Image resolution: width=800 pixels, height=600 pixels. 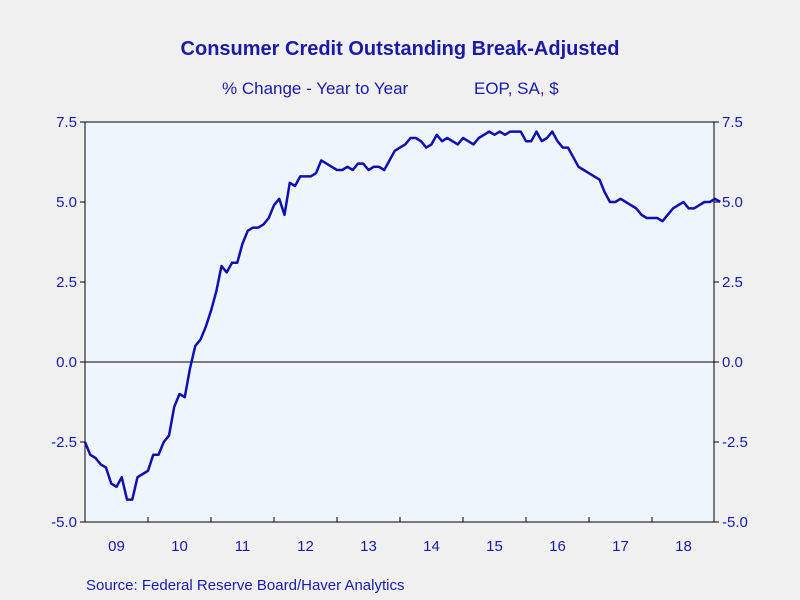 I want to click on y-tick-label-right: 7.5, so click(x=732, y=122).